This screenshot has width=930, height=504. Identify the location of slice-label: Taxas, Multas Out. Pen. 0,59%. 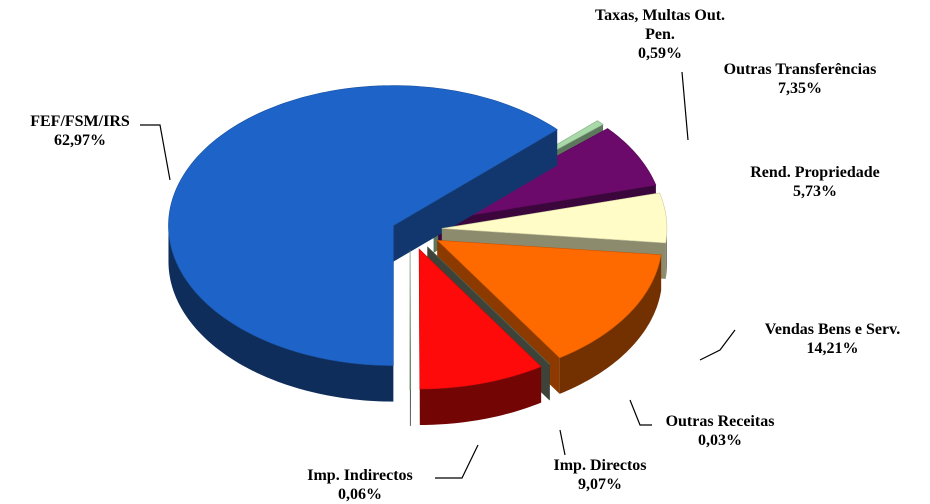
(660, 34).